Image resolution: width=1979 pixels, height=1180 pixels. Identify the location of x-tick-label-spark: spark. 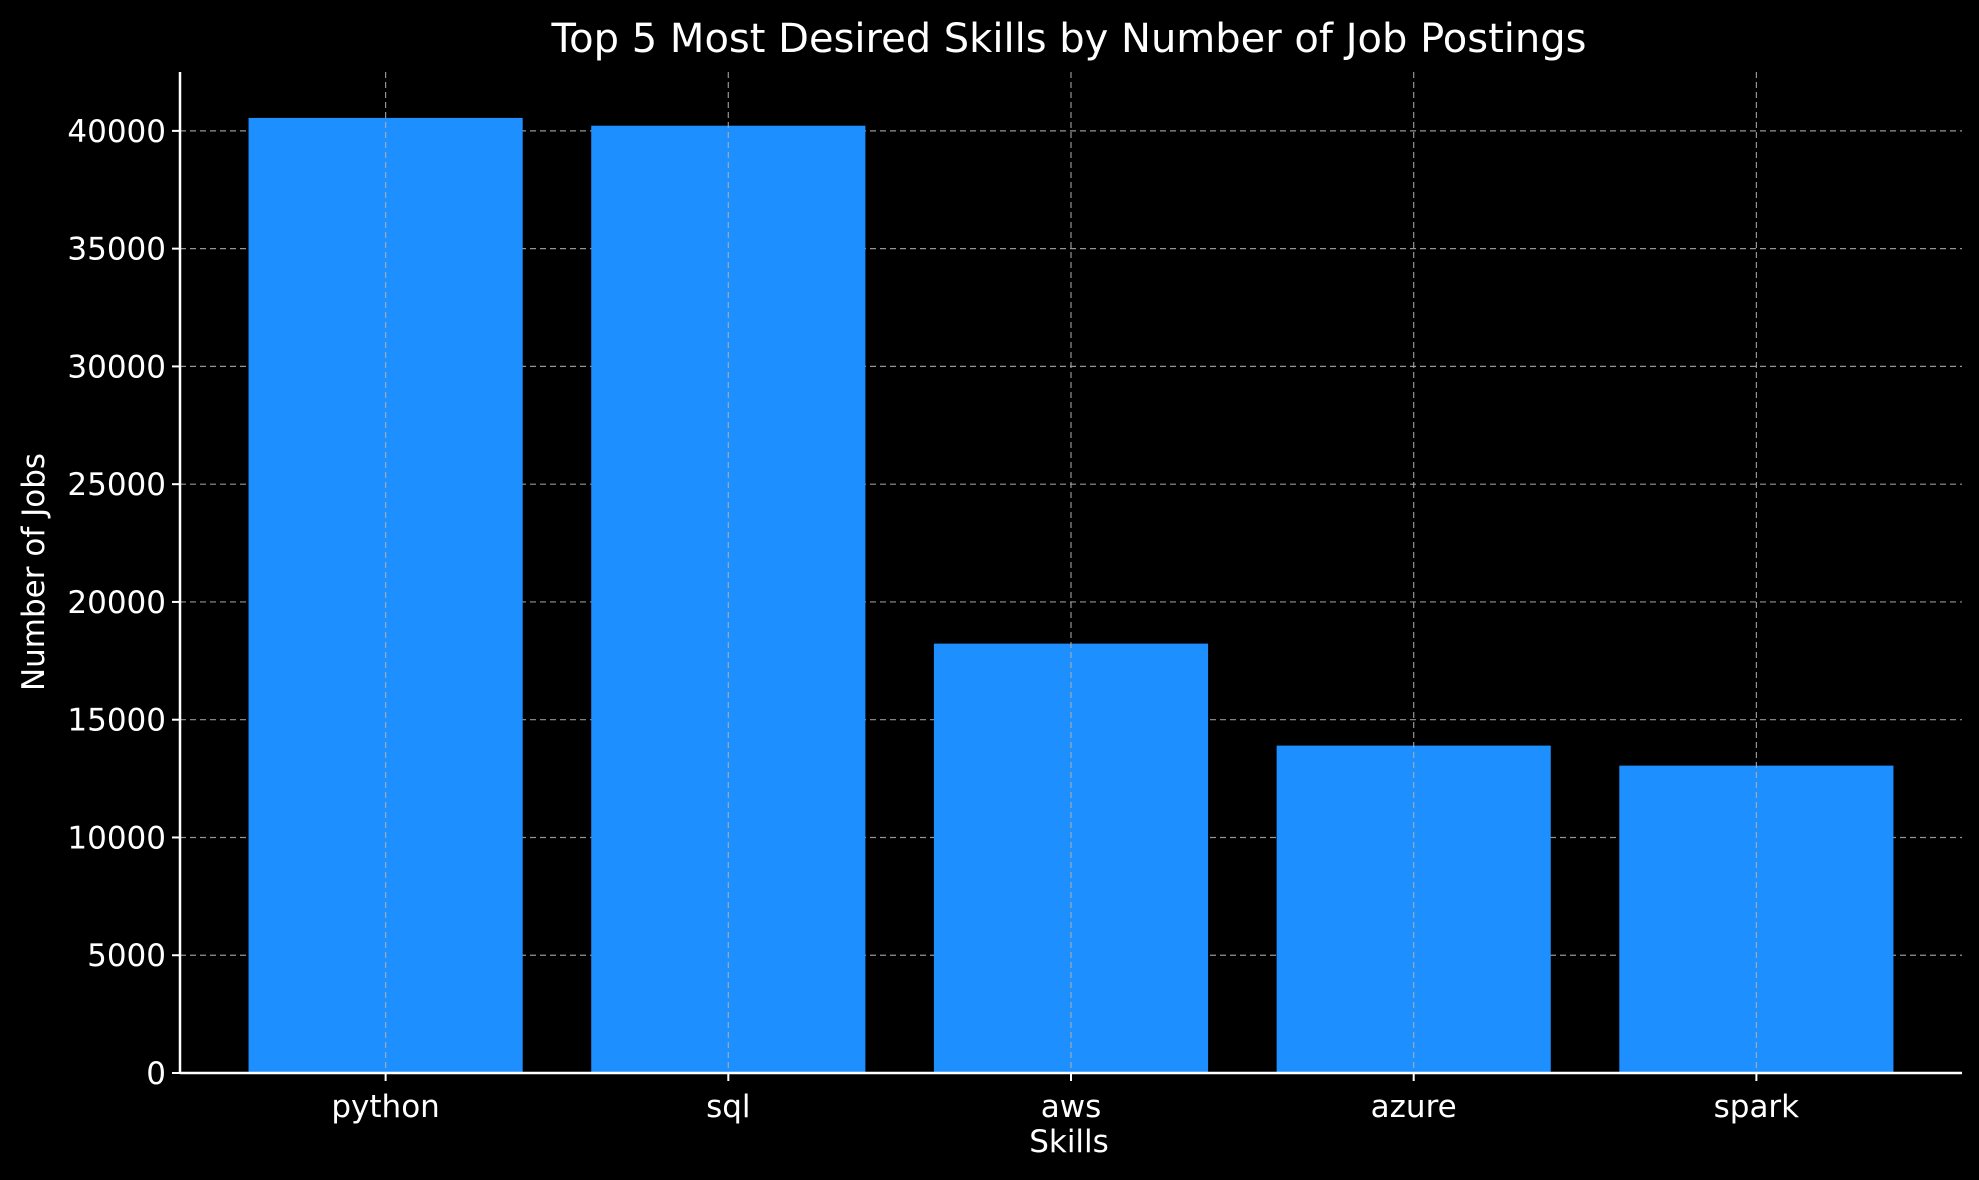
(1757, 1107).